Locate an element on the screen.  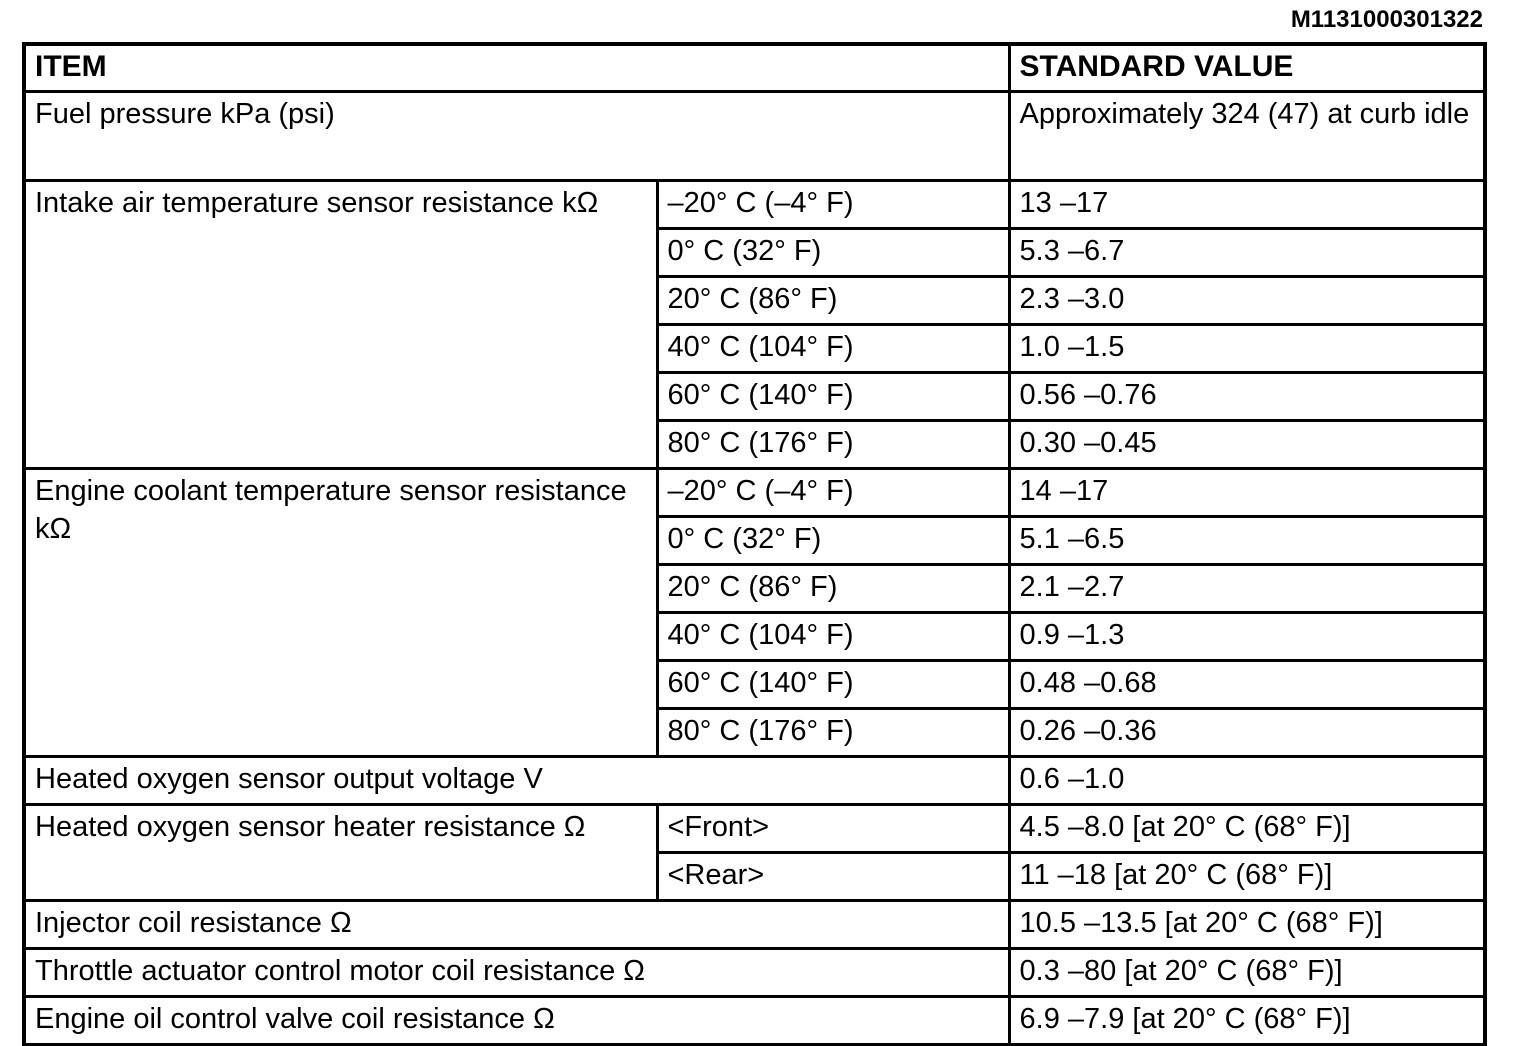
table-row: 40° C (104° F) 0.9 –1.3 is located at coordinates (755, 636).